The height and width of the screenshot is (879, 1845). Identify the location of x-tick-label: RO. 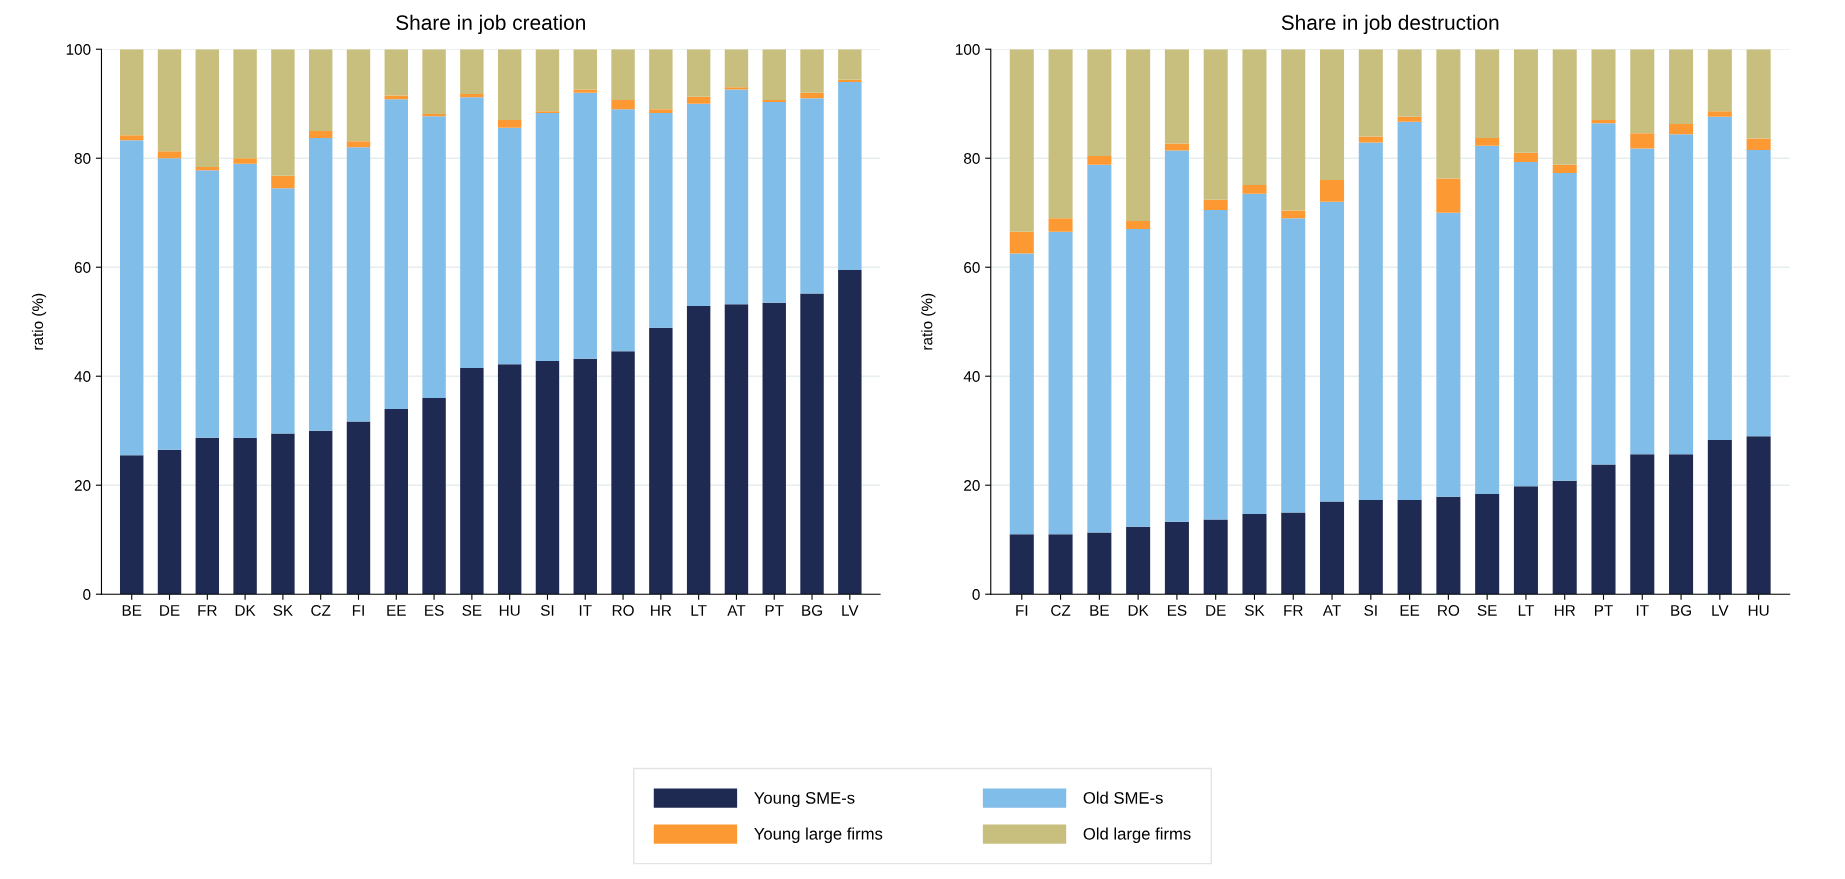
(1449, 610).